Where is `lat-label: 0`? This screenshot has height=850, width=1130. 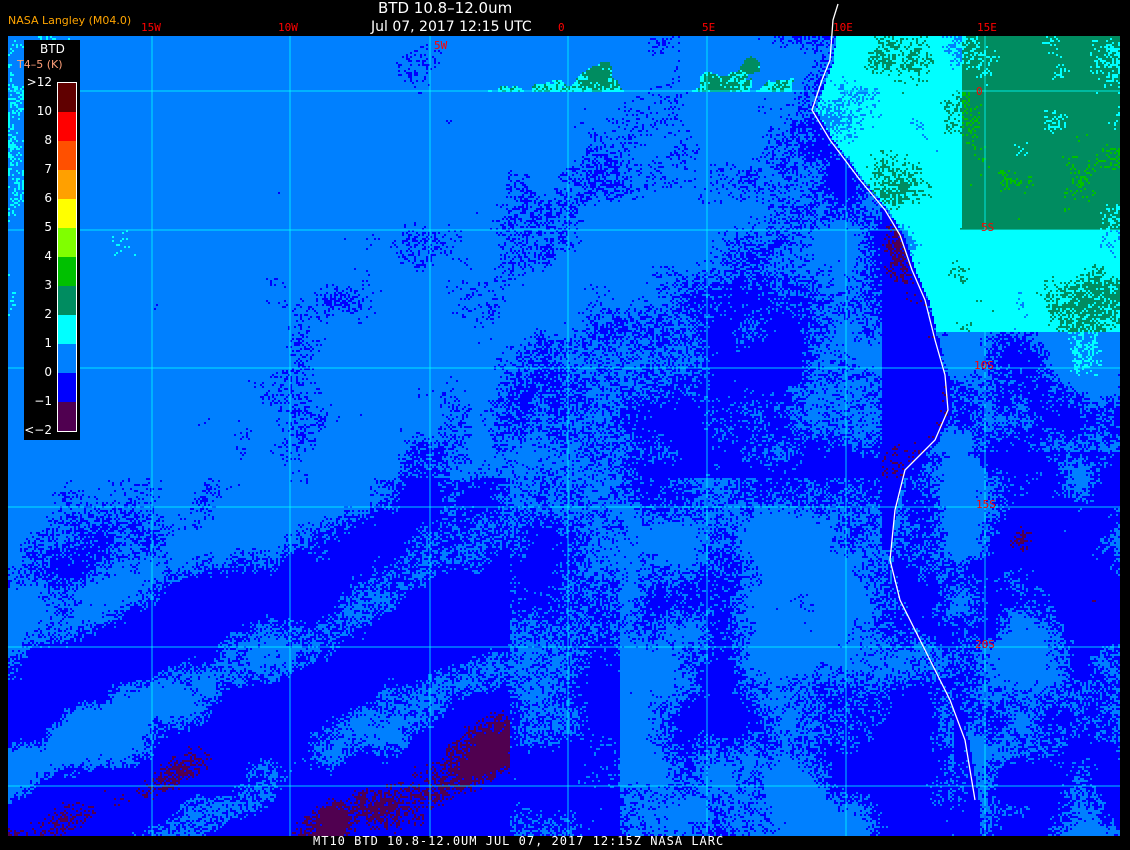 lat-label: 0 is located at coordinates (979, 91).